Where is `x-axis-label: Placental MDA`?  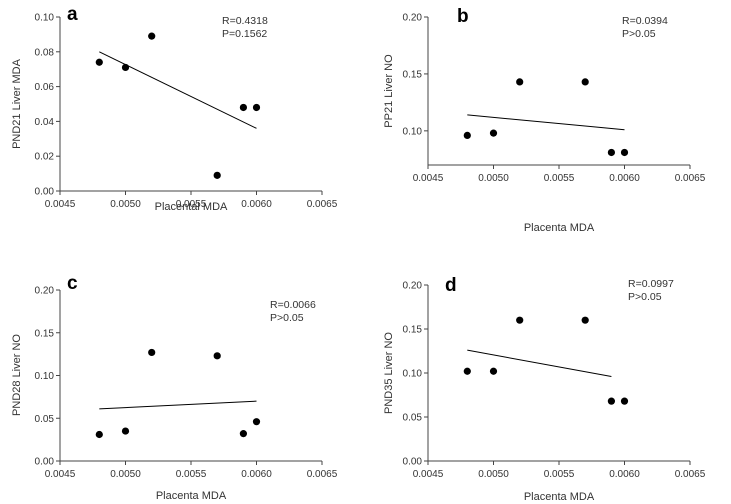 x-axis-label: Placental MDA is located at coordinates (191, 207).